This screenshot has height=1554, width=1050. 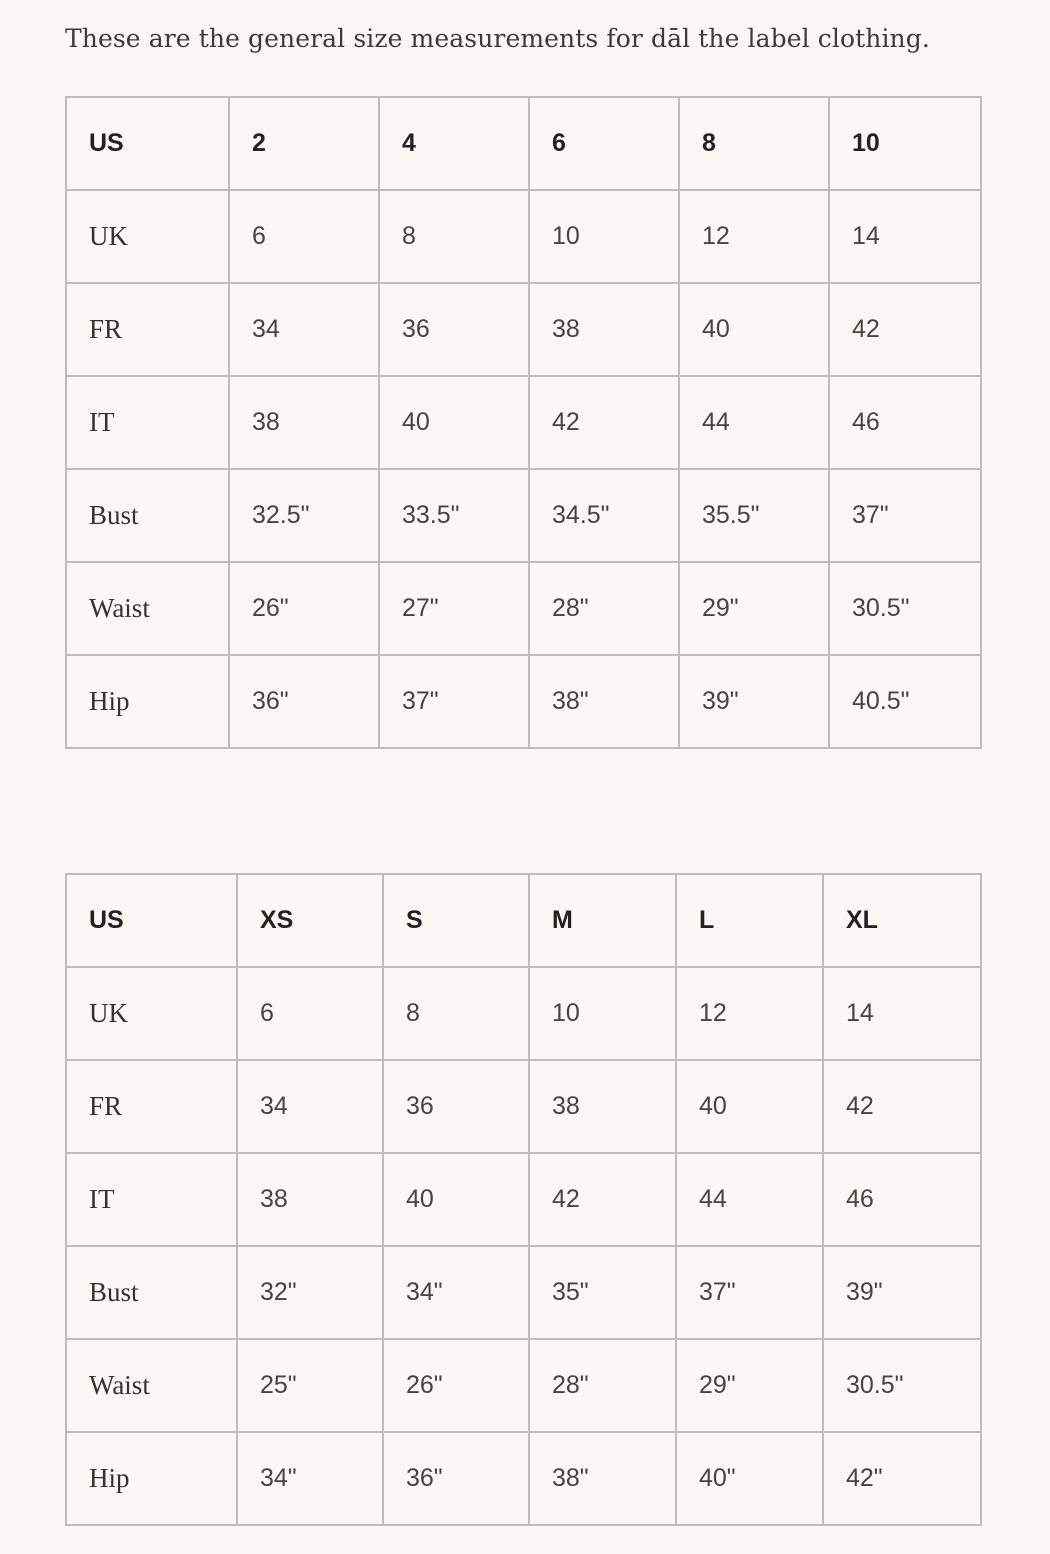 What do you see at coordinates (456, 920) in the screenshot?
I see `size-value-cell: S` at bounding box center [456, 920].